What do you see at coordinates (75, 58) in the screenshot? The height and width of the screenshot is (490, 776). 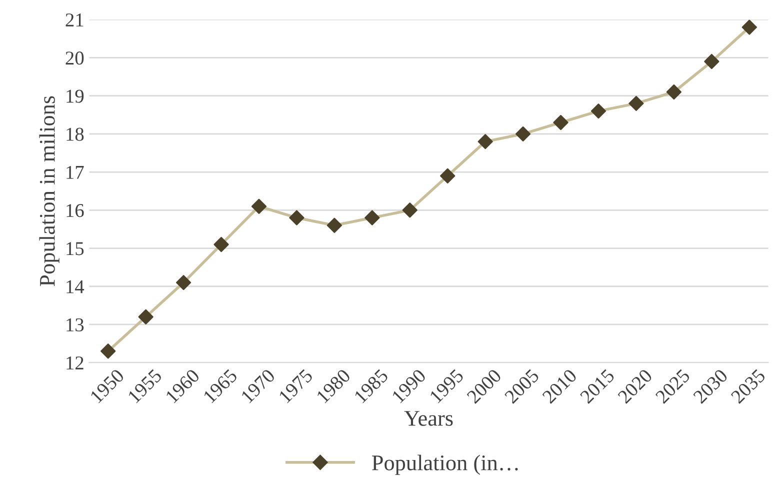 I see `y-tick-label: 20` at bounding box center [75, 58].